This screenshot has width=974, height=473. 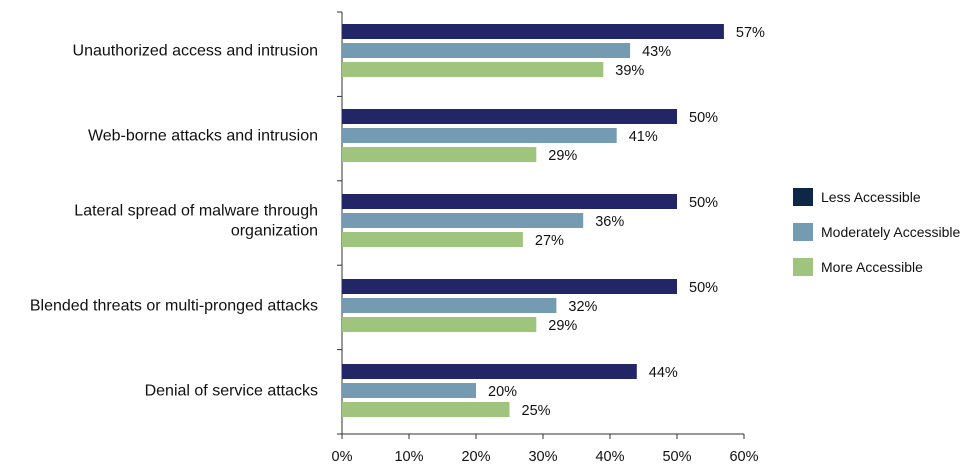 I want to click on x-tick-label: 20%, so click(x=475, y=457).